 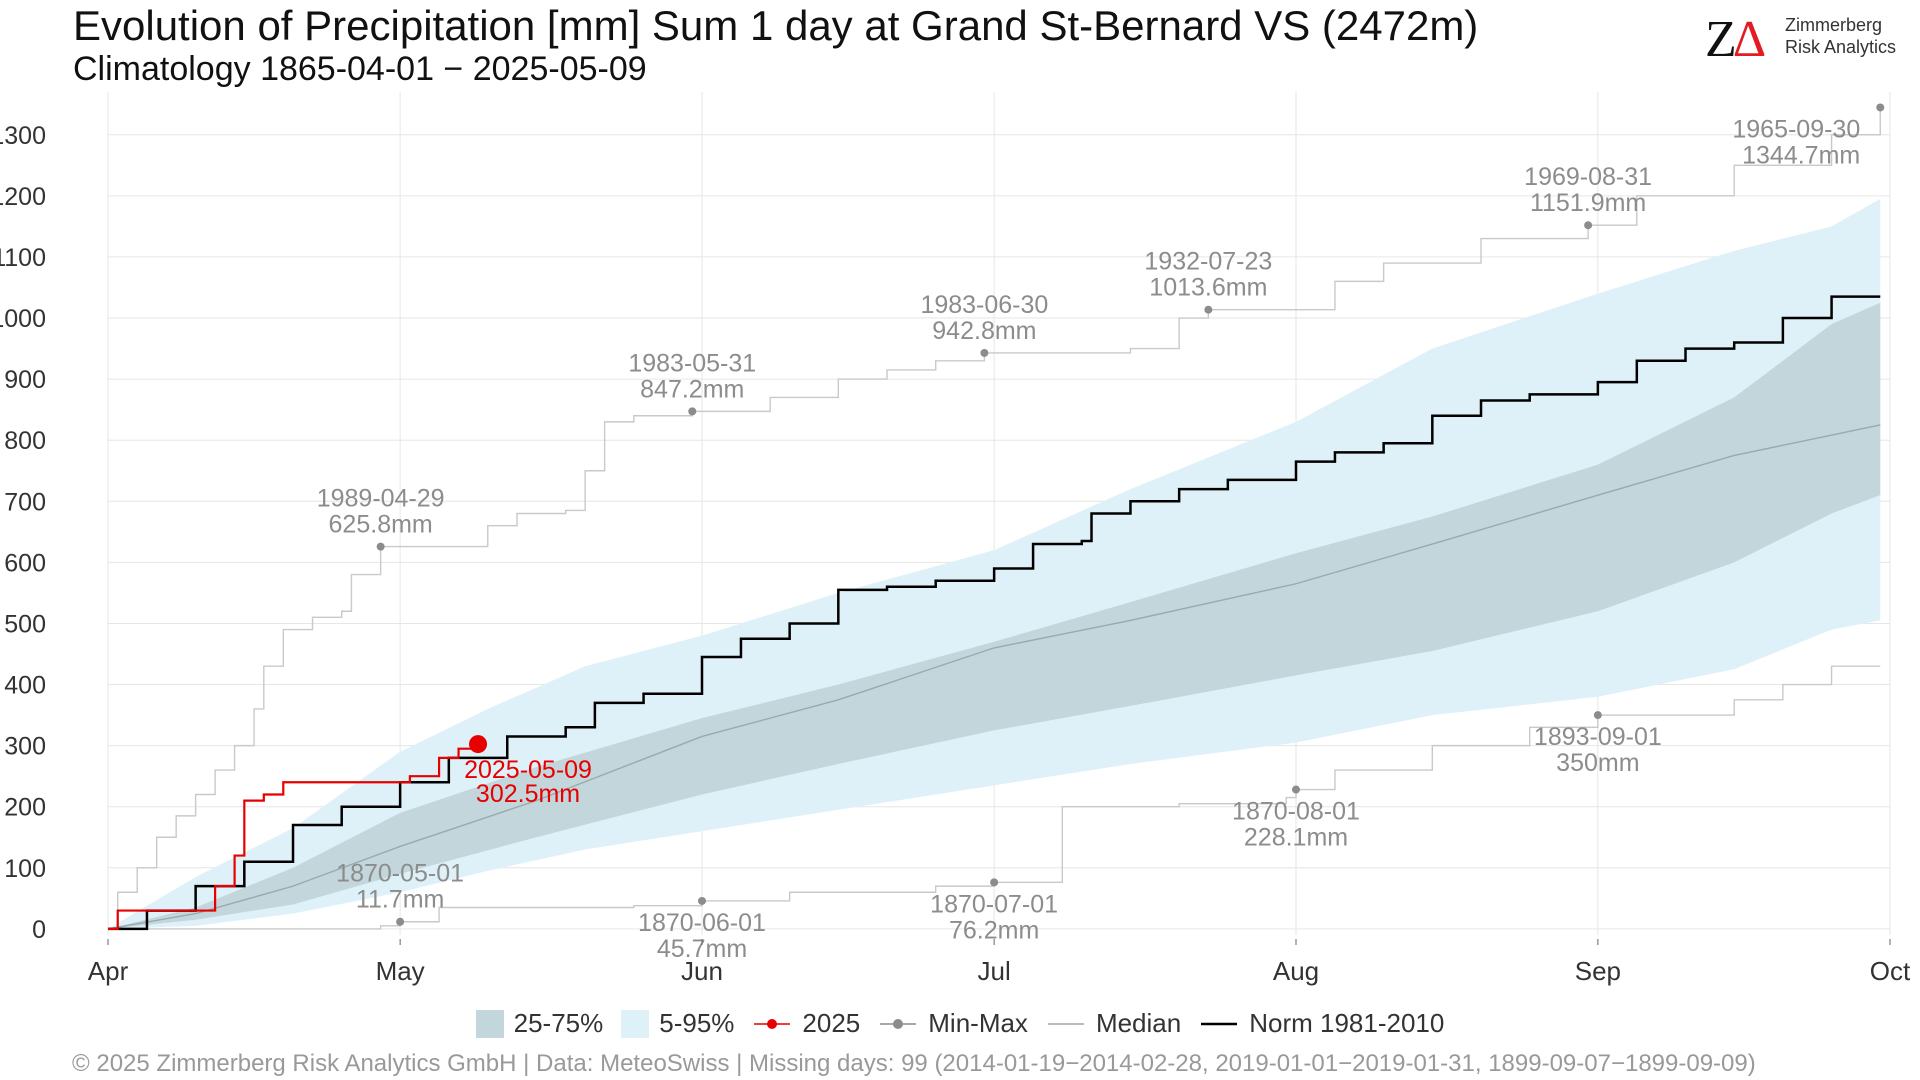 I want to click on y-tick-label: 500, so click(x=25, y=624).